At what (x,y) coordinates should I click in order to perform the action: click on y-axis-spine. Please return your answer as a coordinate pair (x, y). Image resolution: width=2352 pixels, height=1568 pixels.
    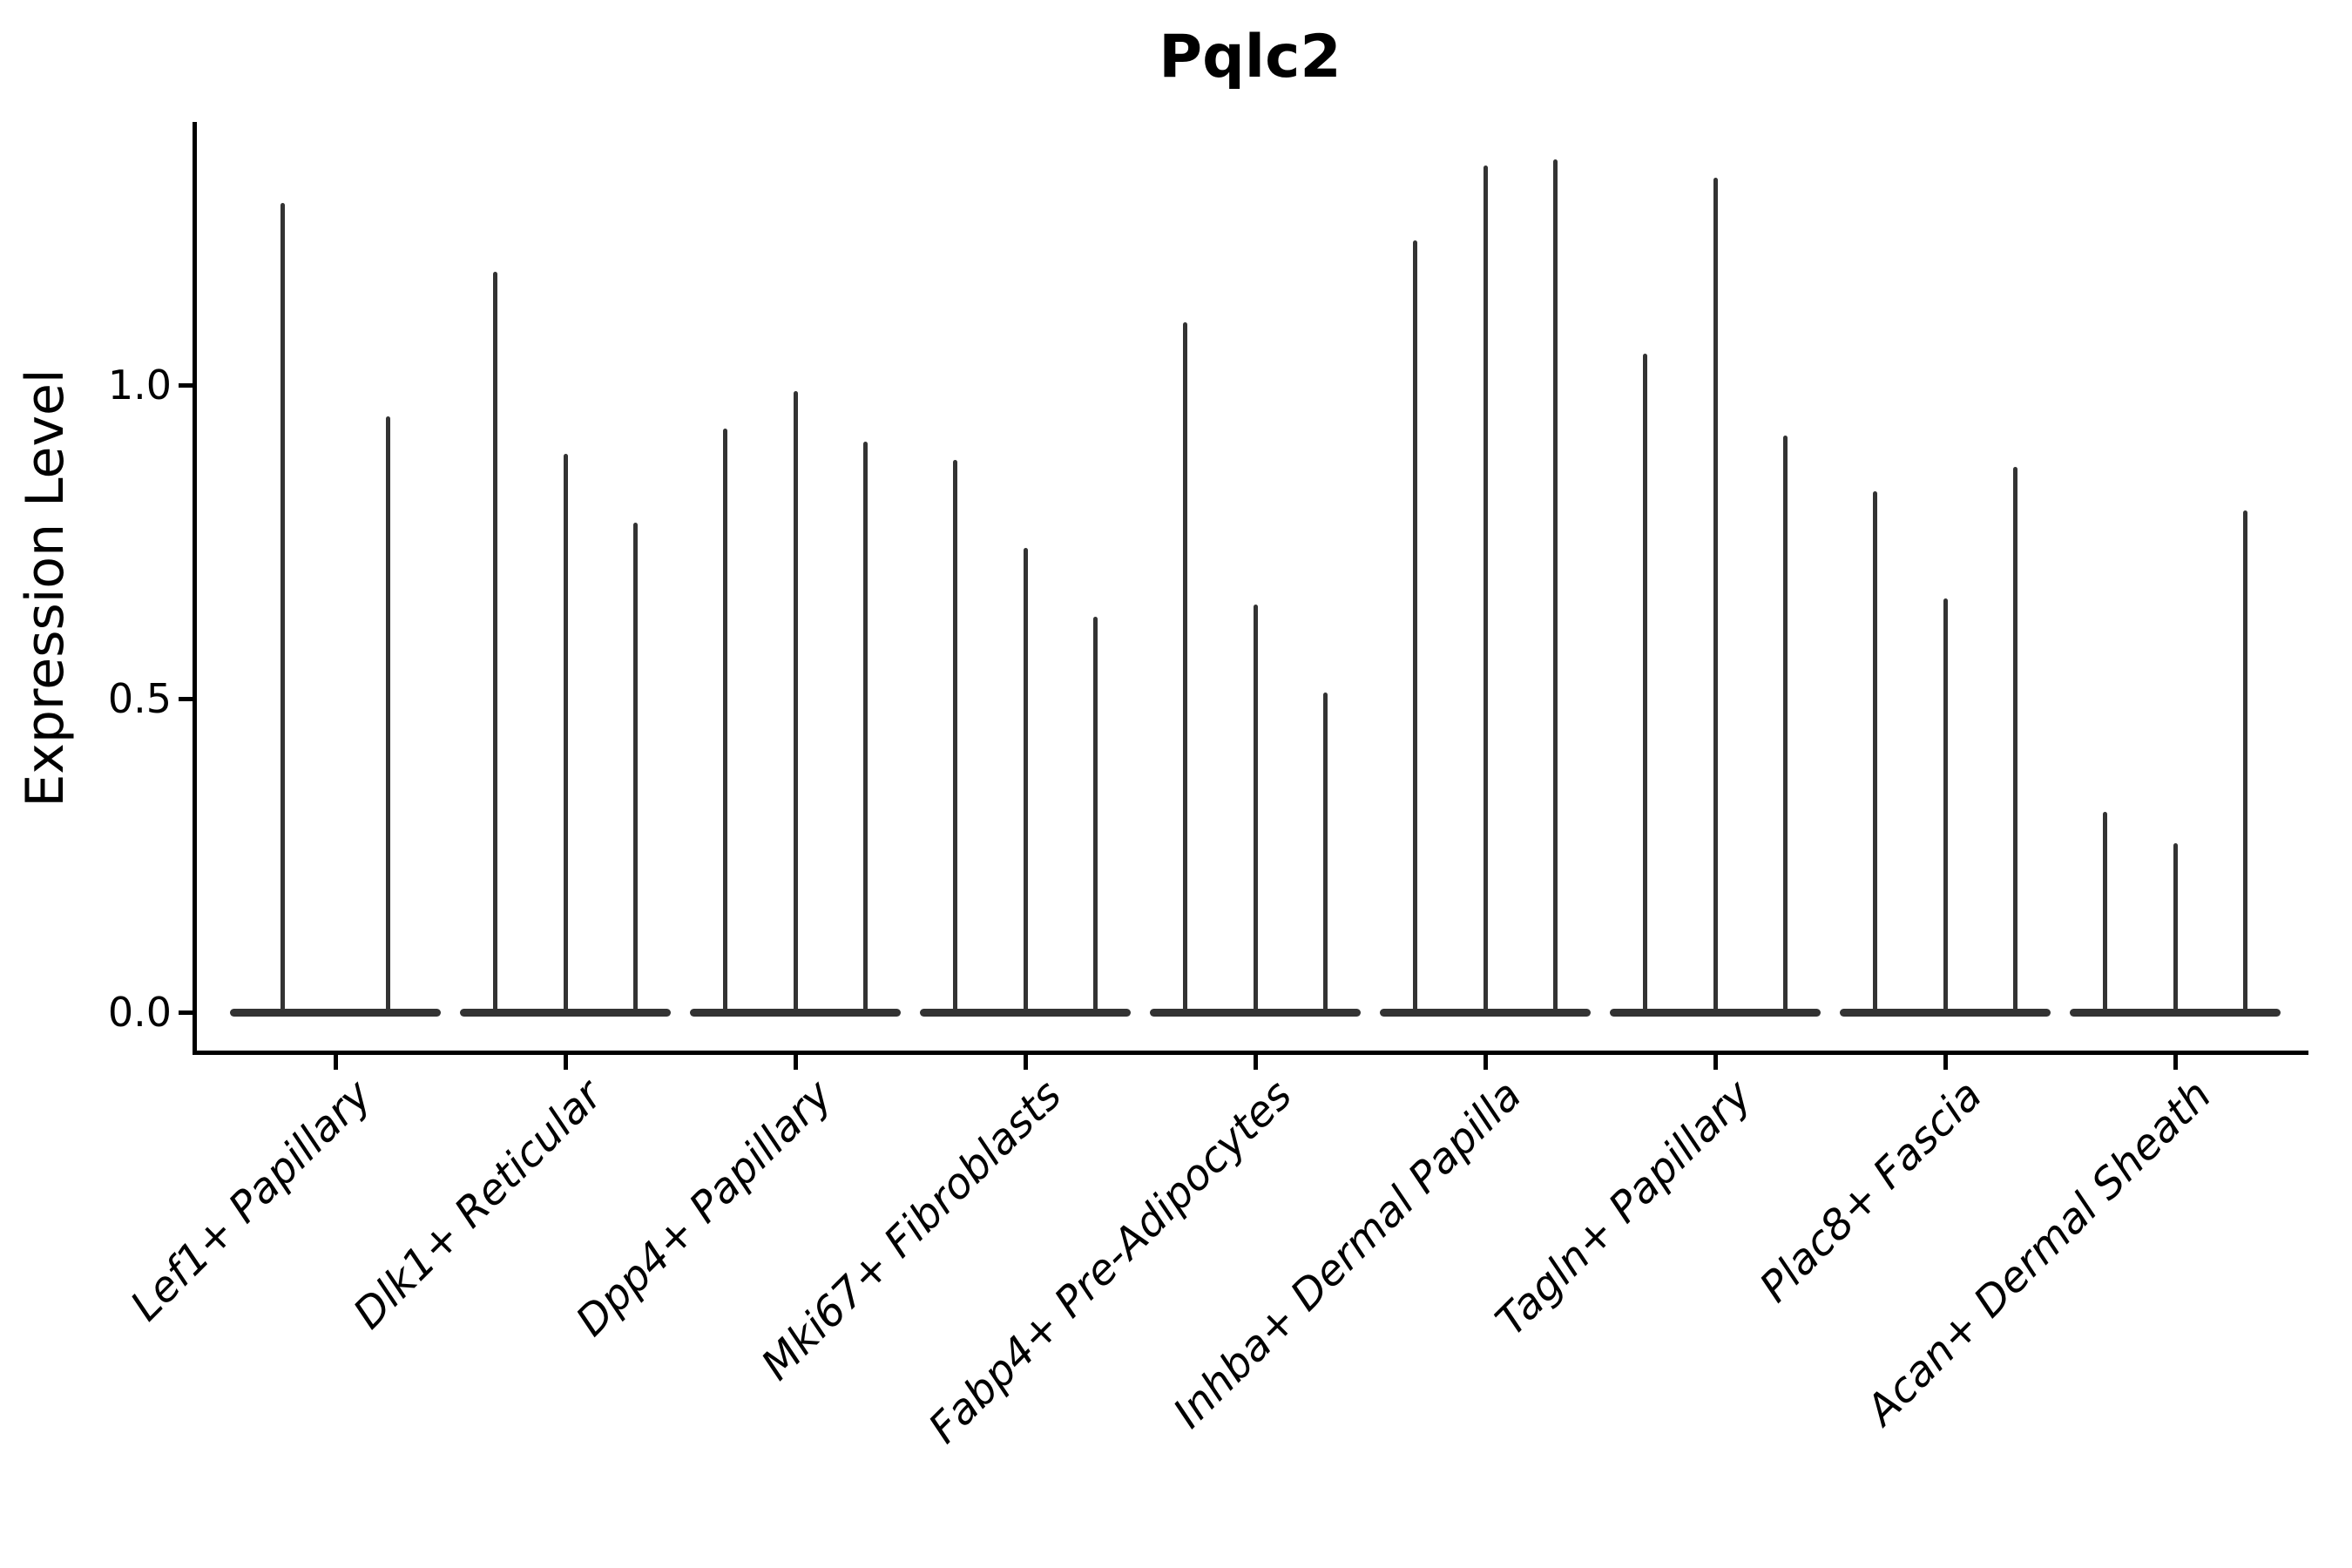
    Looking at the image, I should click on (195, 588).